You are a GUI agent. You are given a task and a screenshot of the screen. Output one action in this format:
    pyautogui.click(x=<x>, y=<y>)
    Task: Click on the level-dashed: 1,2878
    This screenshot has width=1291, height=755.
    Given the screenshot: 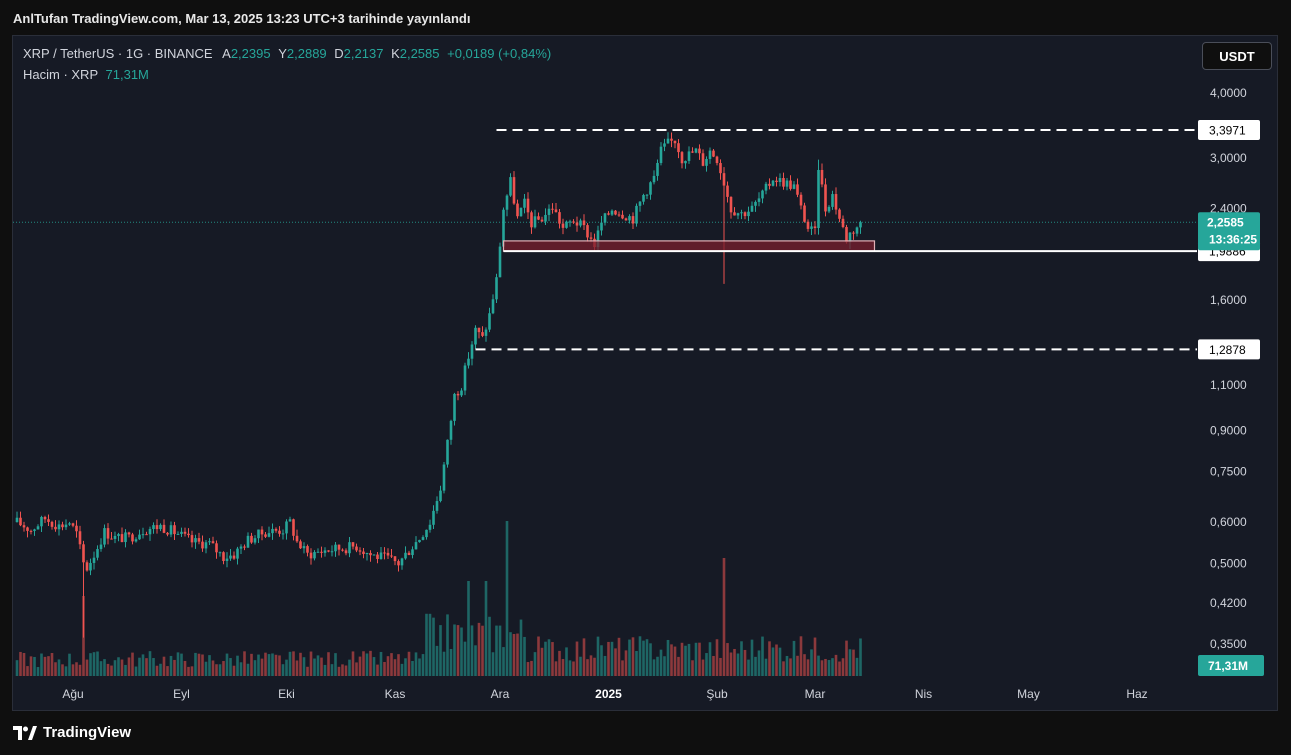 What is the action you would take?
    pyautogui.click(x=868, y=349)
    